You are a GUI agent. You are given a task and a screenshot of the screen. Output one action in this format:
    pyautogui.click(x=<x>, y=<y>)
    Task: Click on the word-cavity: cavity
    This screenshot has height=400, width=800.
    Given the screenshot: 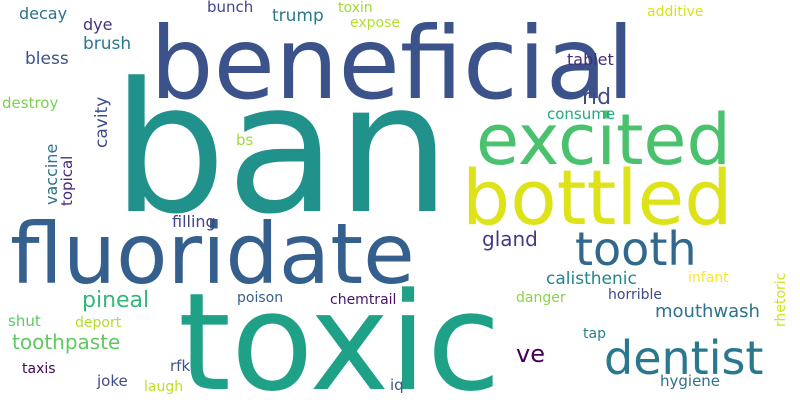 What is the action you would take?
    pyautogui.click(x=102, y=122)
    